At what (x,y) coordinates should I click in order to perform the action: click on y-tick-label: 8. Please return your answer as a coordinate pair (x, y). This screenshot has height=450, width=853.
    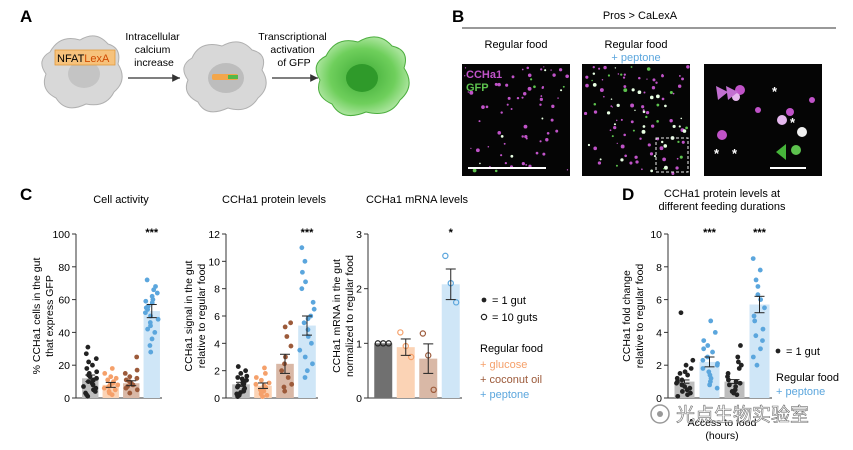
    Looking at the image, I should click on (217, 290).